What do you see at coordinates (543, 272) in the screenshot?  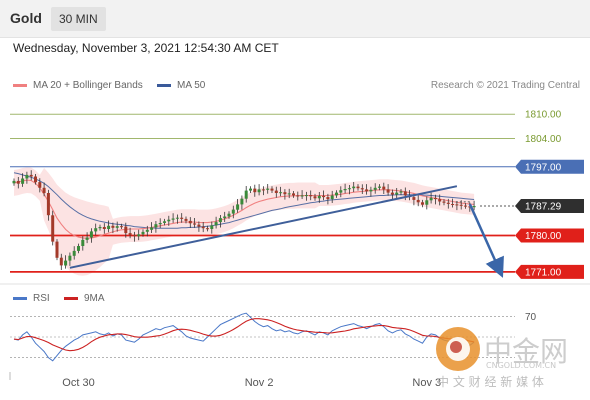 I see `level-label-1771.00: 1771.00` at bounding box center [543, 272].